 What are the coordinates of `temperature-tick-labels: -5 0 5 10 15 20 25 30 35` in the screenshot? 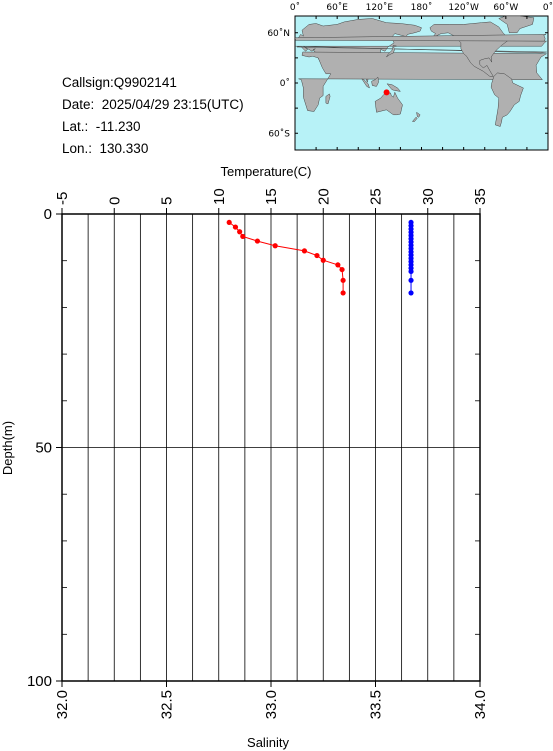 It's located at (271, 201).